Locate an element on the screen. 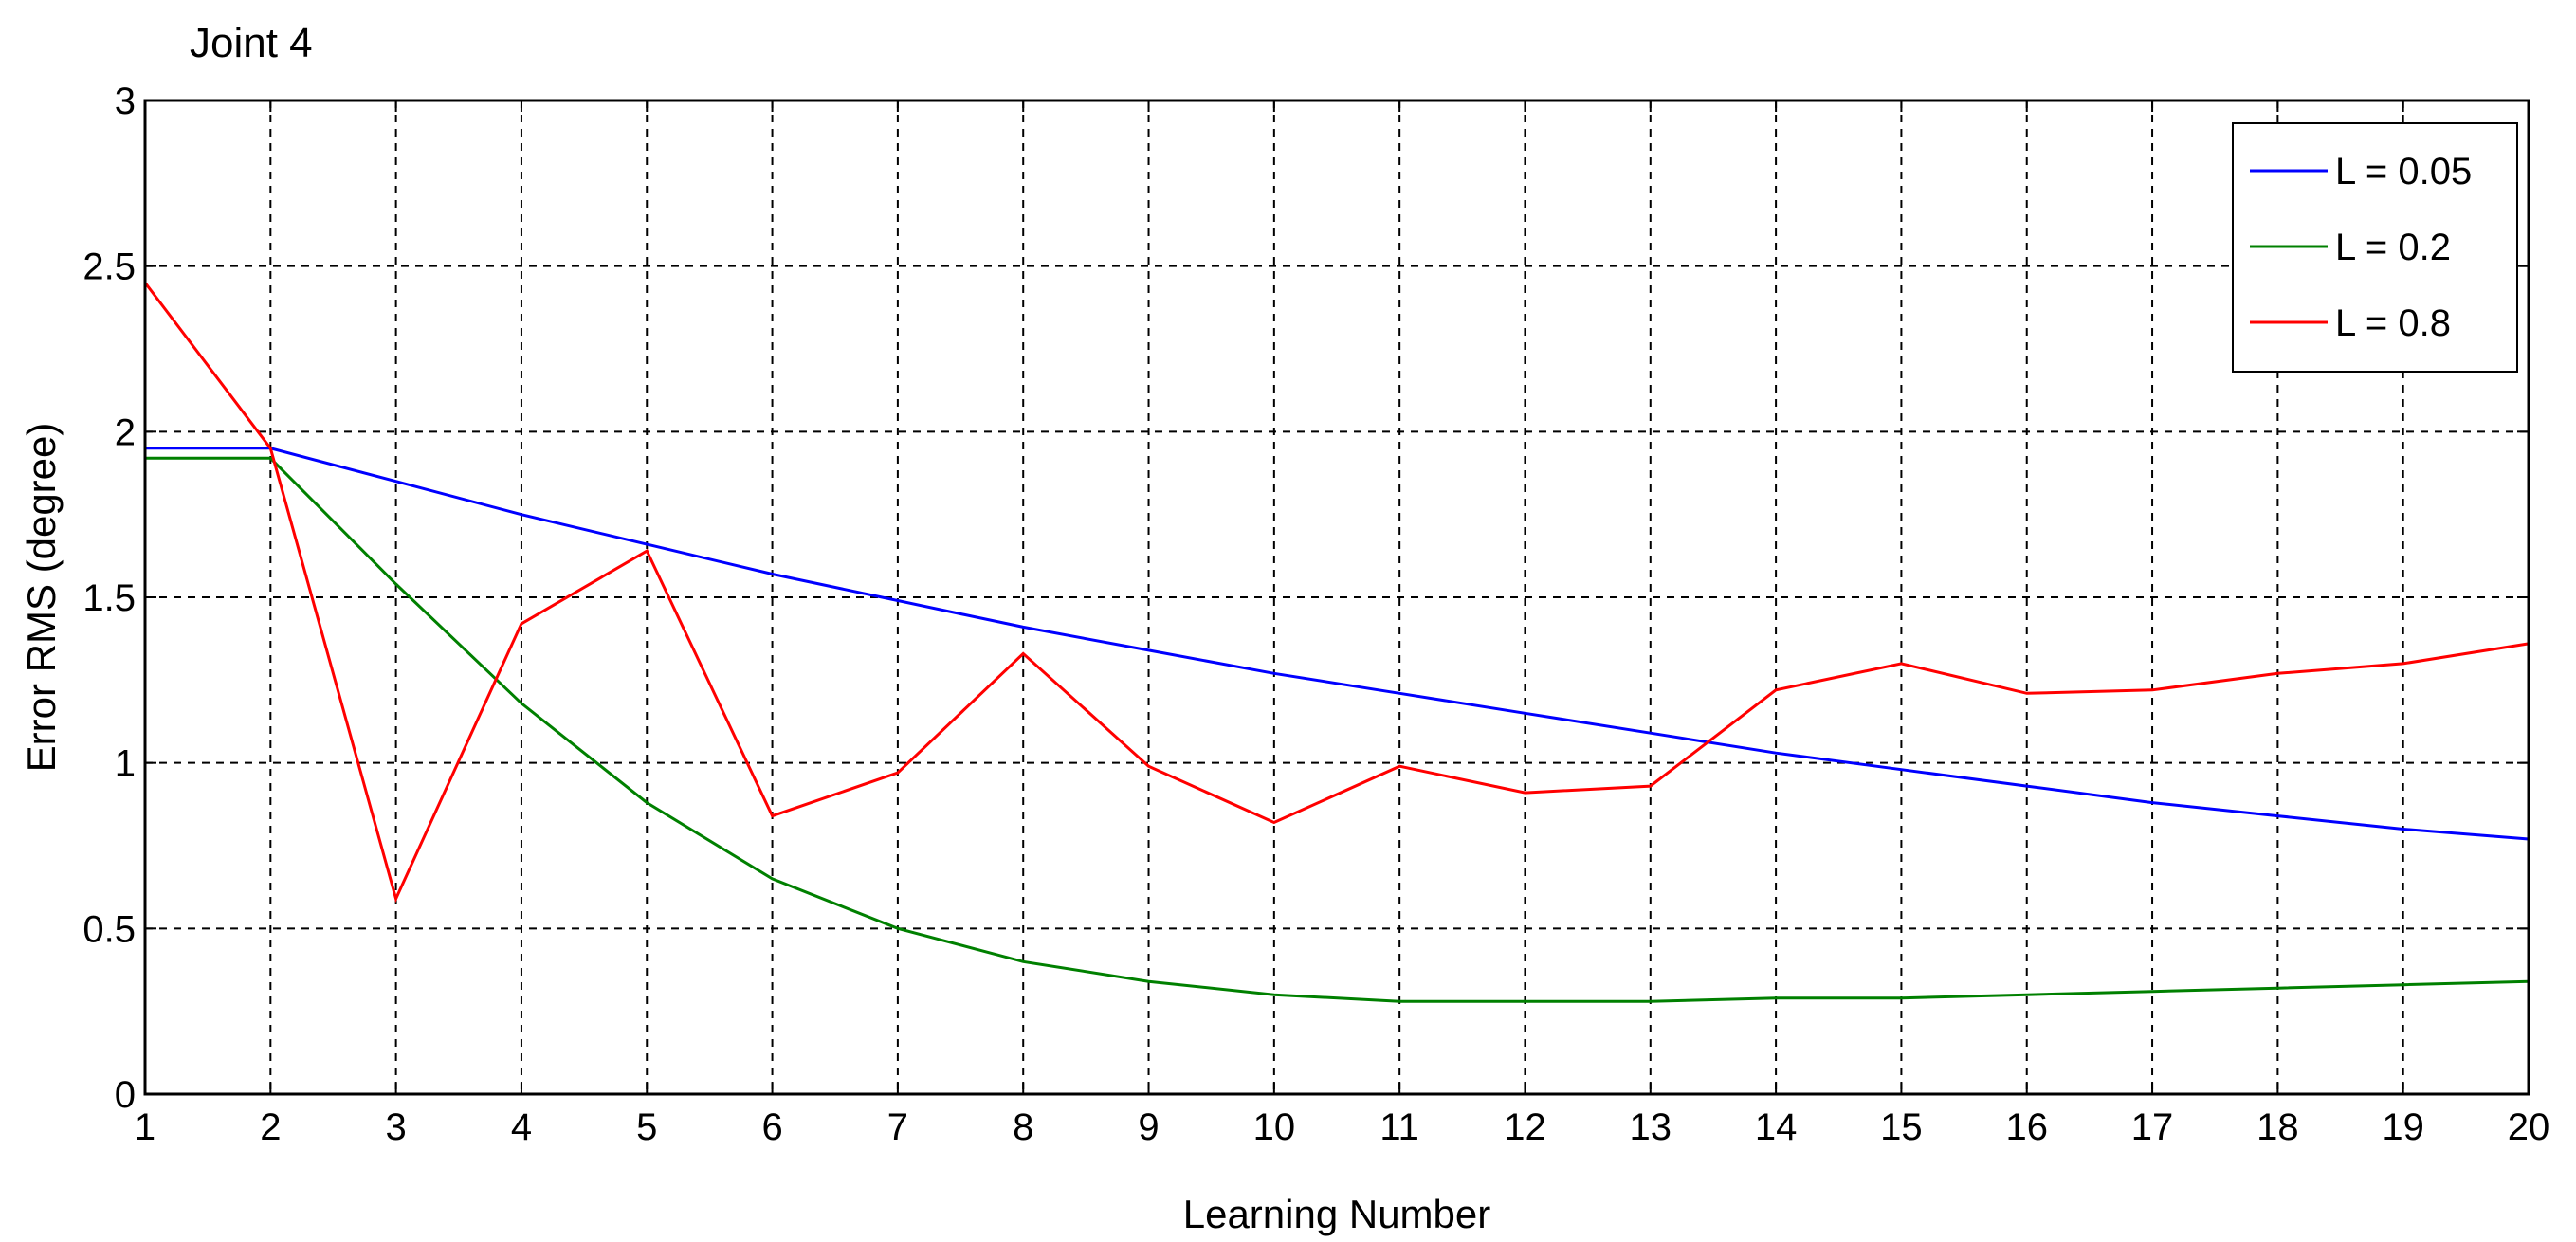 The image size is (2576, 1242). x-tick-label: 4 is located at coordinates (521, 1127).